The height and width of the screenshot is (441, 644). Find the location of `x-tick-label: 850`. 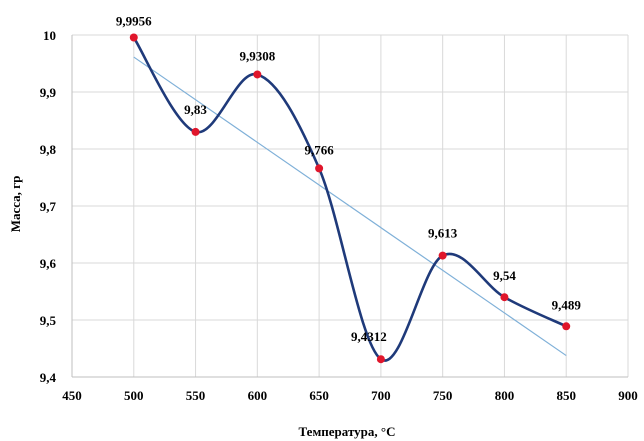

x-tick-label: 850 is located at coordinates (566, 395).